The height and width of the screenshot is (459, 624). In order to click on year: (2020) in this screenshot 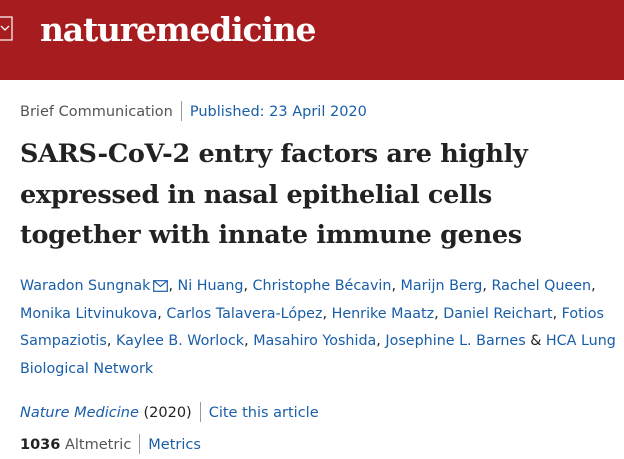, I will do `click(167, 413)`.